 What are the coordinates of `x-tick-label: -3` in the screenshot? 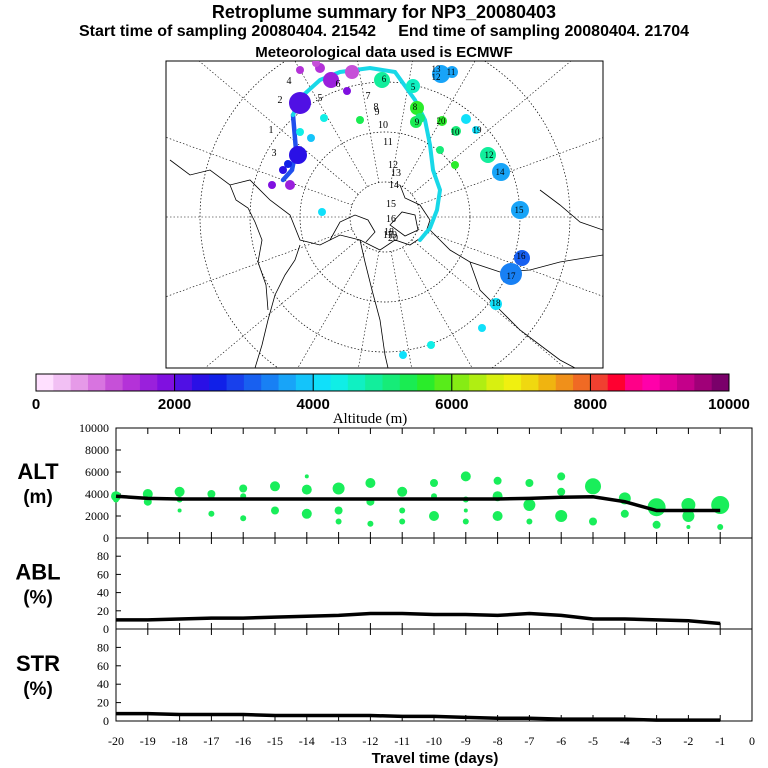 It's located at (657, 741).